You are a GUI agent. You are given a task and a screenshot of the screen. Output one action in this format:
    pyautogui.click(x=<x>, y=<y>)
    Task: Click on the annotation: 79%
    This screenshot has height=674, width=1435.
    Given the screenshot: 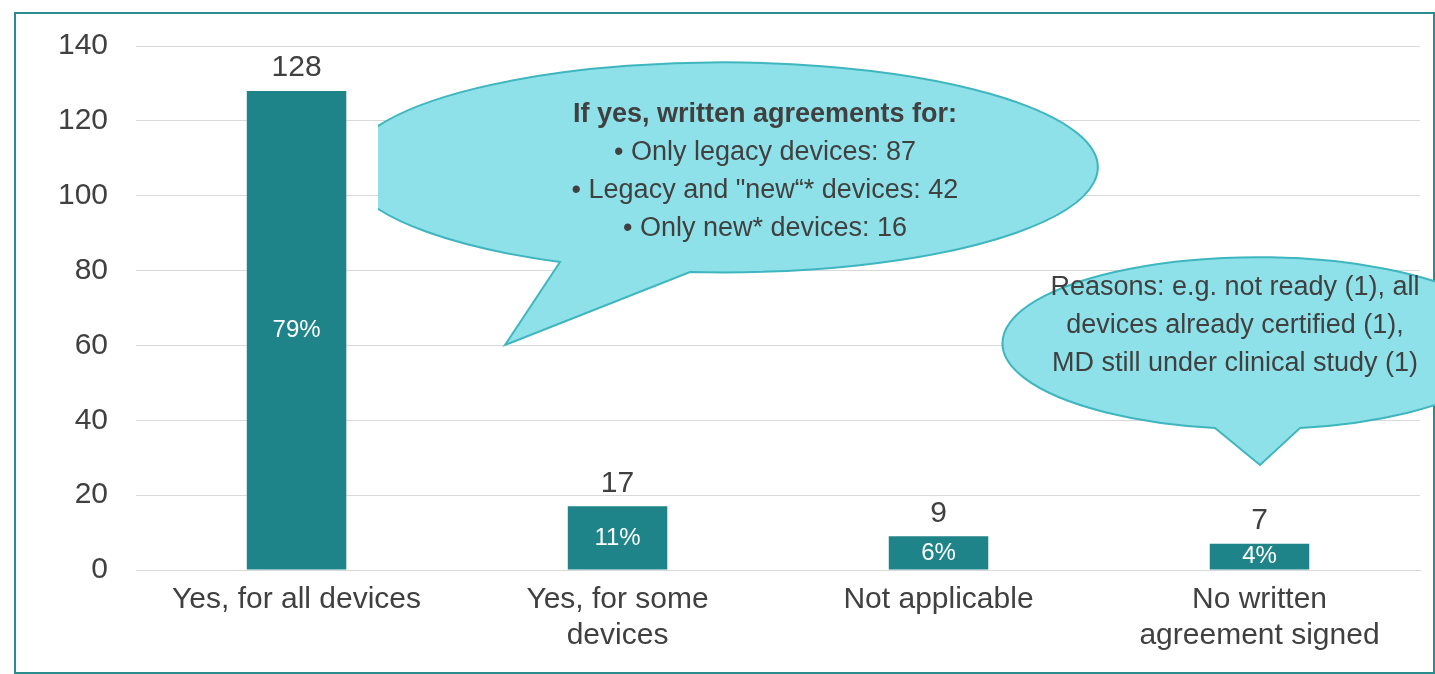 What is the action you would take?
    pyautogui.click(x=296, y=328)
    